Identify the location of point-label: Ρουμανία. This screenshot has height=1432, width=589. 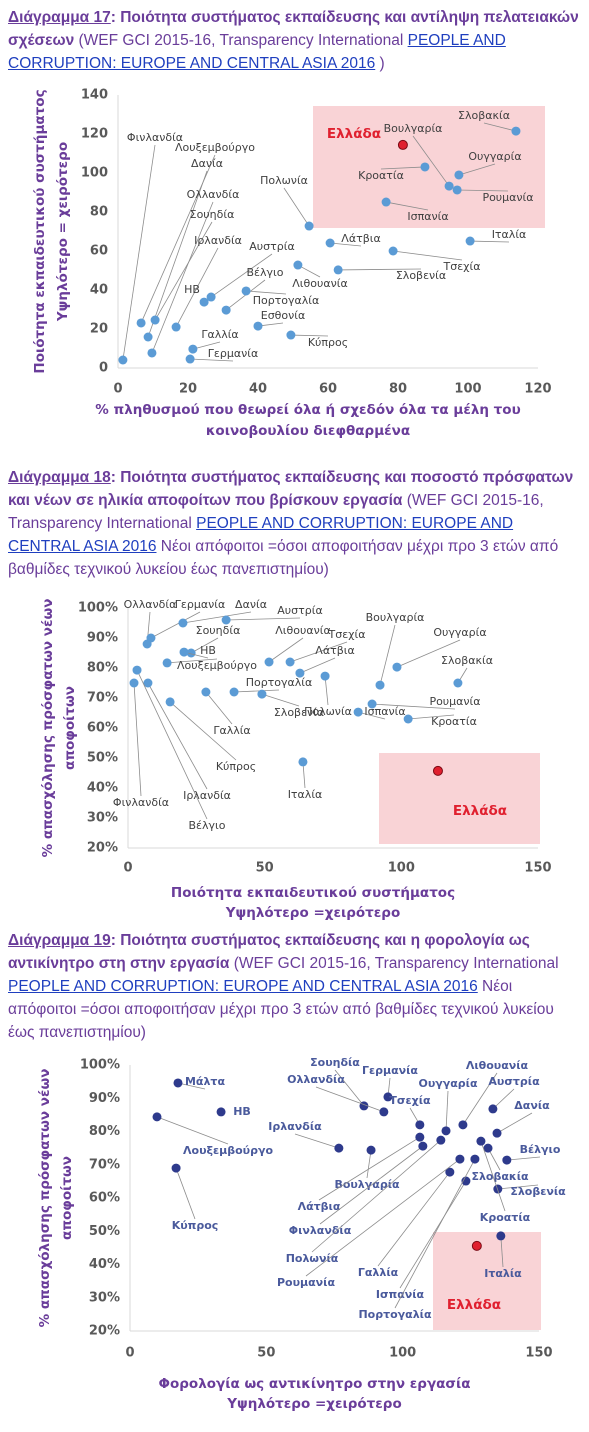
(306, 1282).